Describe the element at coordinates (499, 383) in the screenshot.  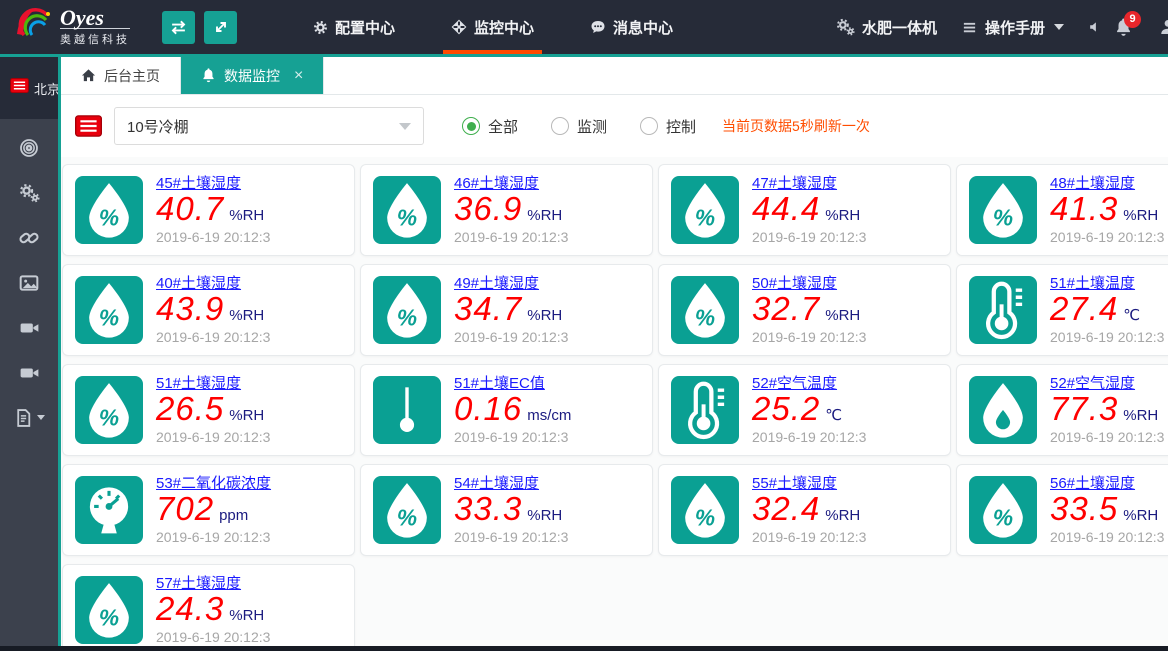
I see `sensor-title-link: 51#土壤EC值` at that location.